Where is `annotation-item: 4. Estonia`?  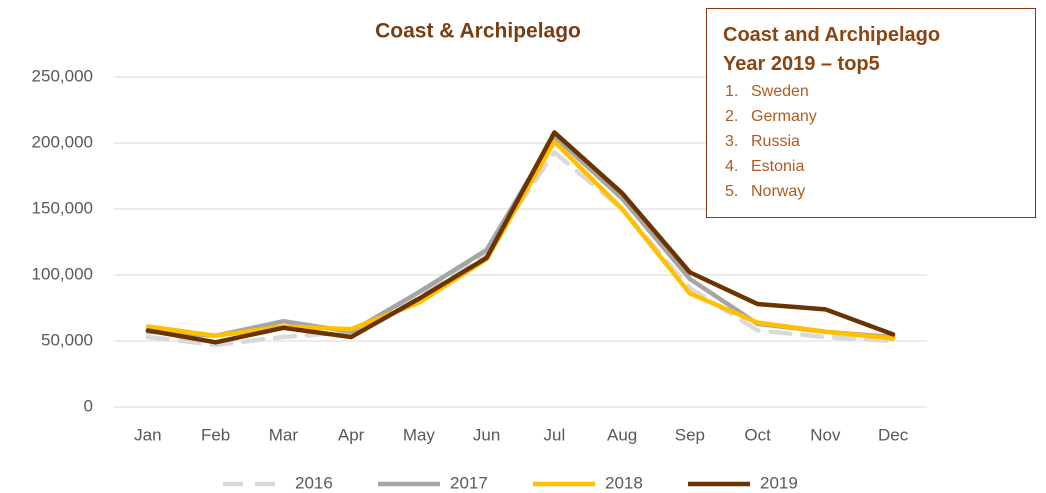 annotation-item: 4. Estonia is located at coordinates (871, 166).